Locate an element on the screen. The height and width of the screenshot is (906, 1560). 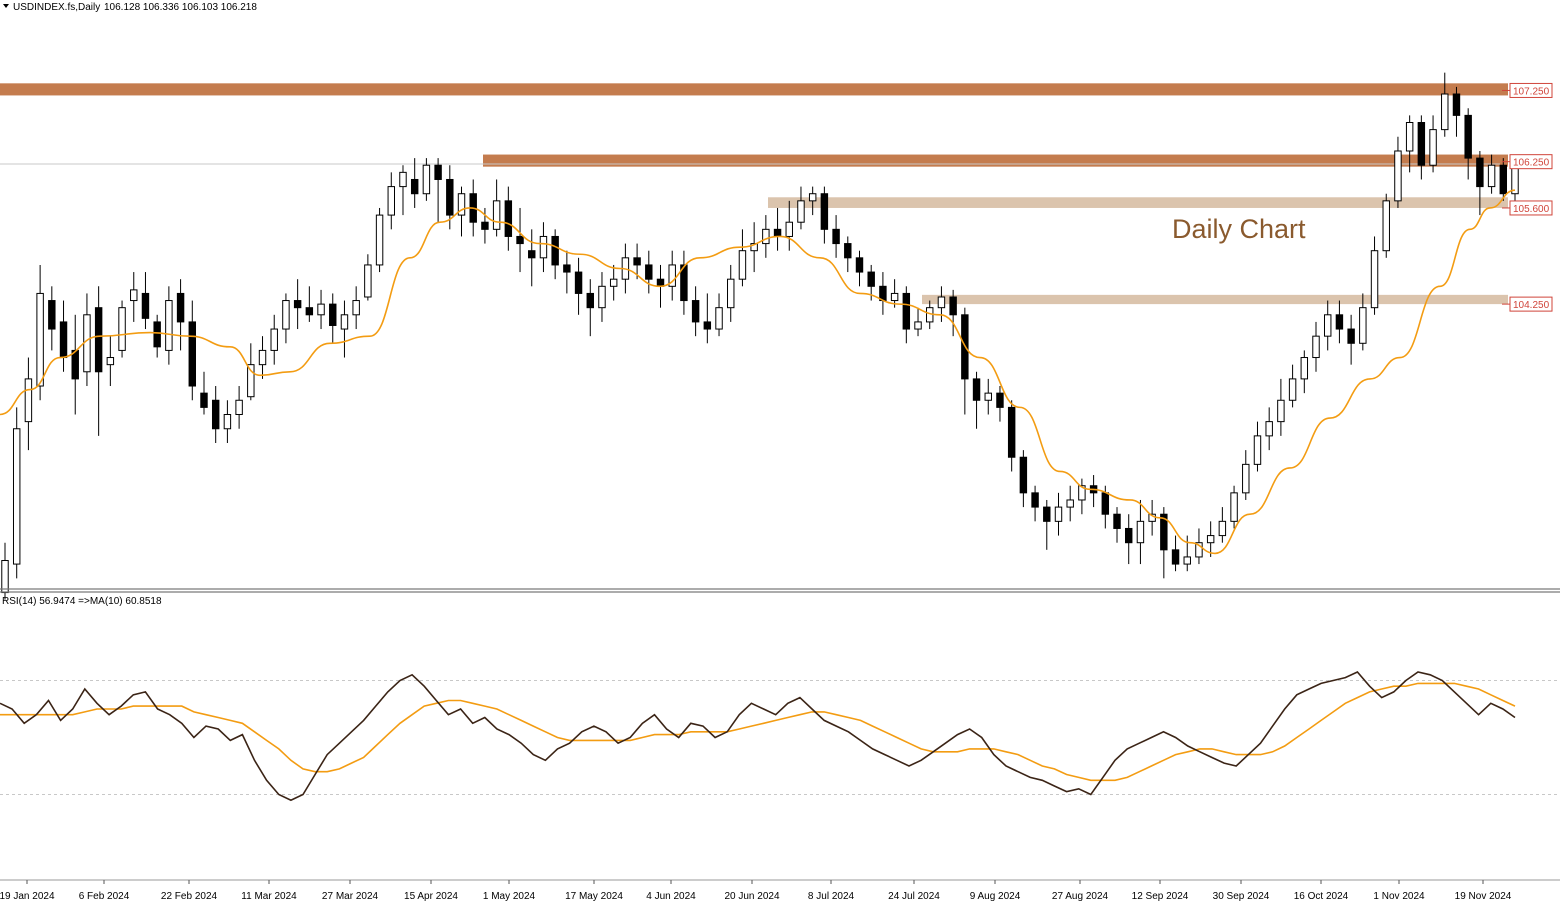
time-tick-label: 19 Nov 2024 is located at coordinates (1483, 896).